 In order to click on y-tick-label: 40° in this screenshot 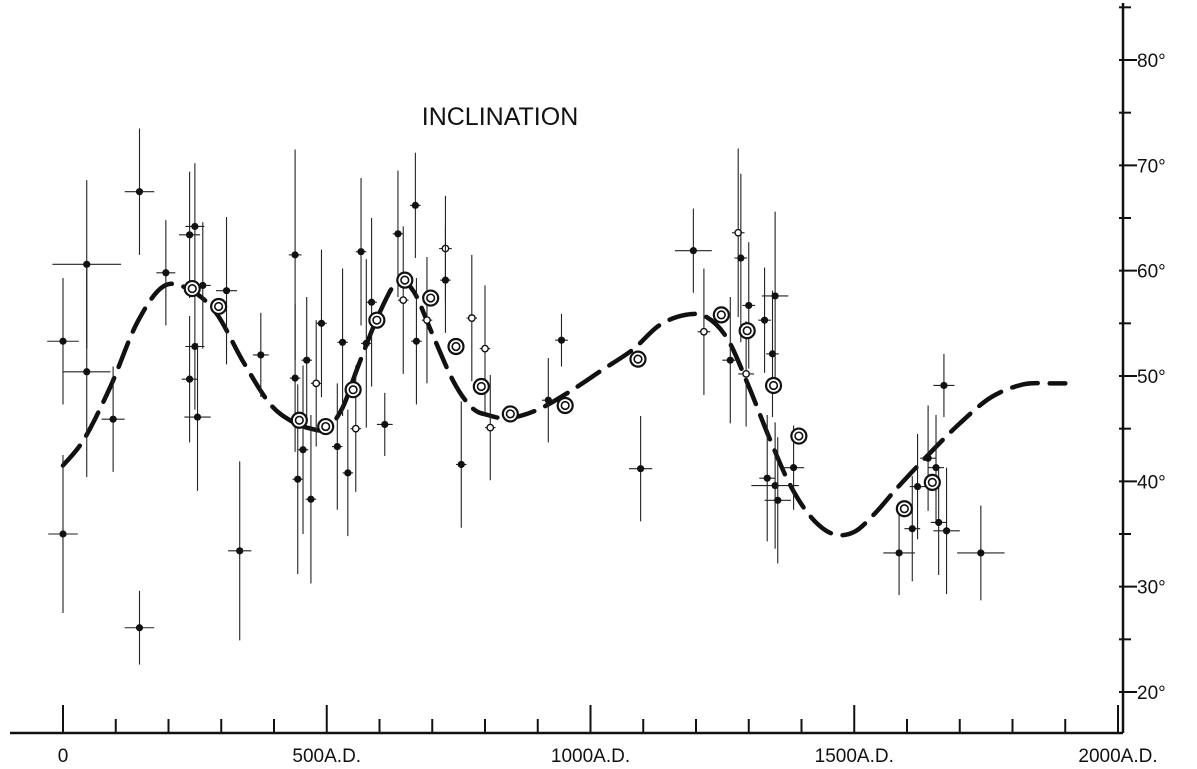, I will do `click(1151, 482)`.